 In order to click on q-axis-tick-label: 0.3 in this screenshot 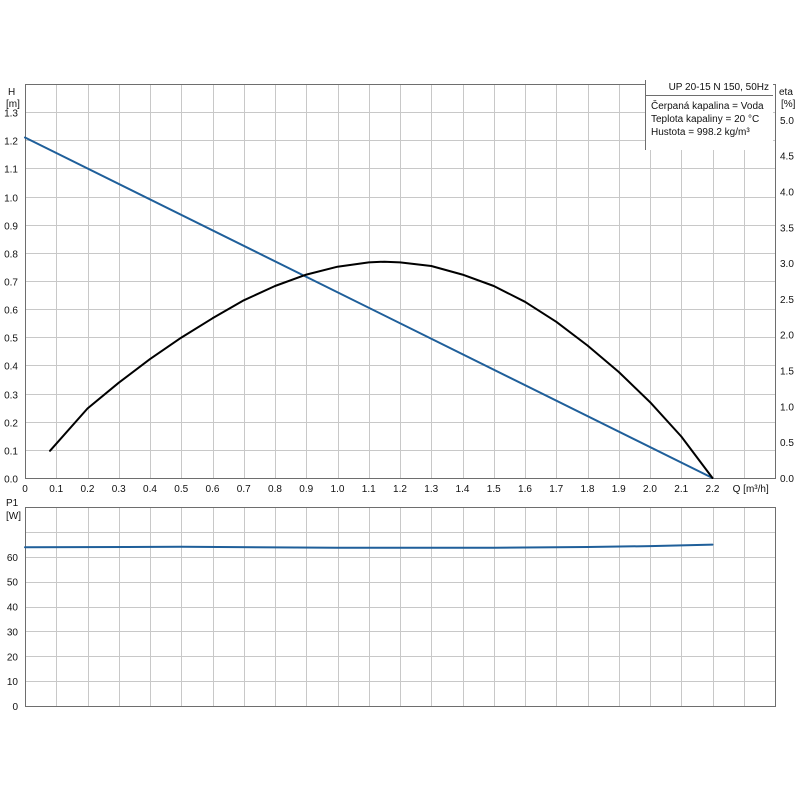, I will do `click(119, 489)`.